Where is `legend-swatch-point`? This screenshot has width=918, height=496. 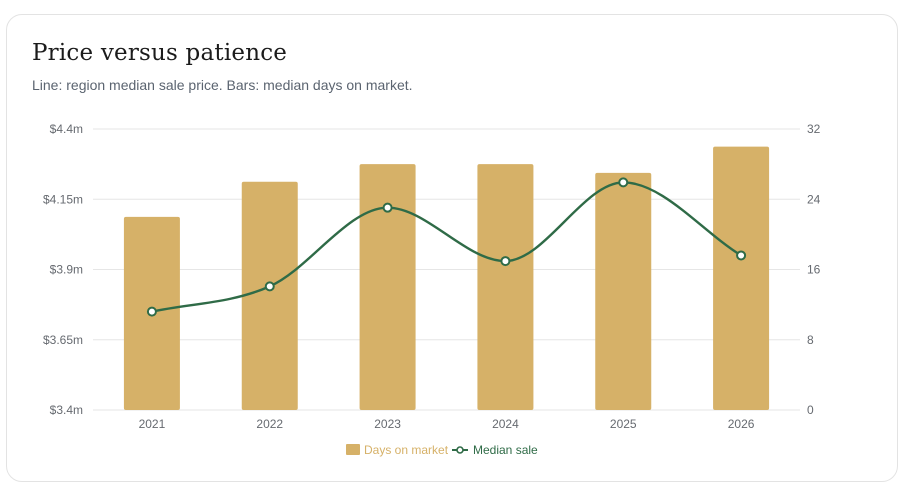
legend-swatch-point is located at coordinates (460, 450).